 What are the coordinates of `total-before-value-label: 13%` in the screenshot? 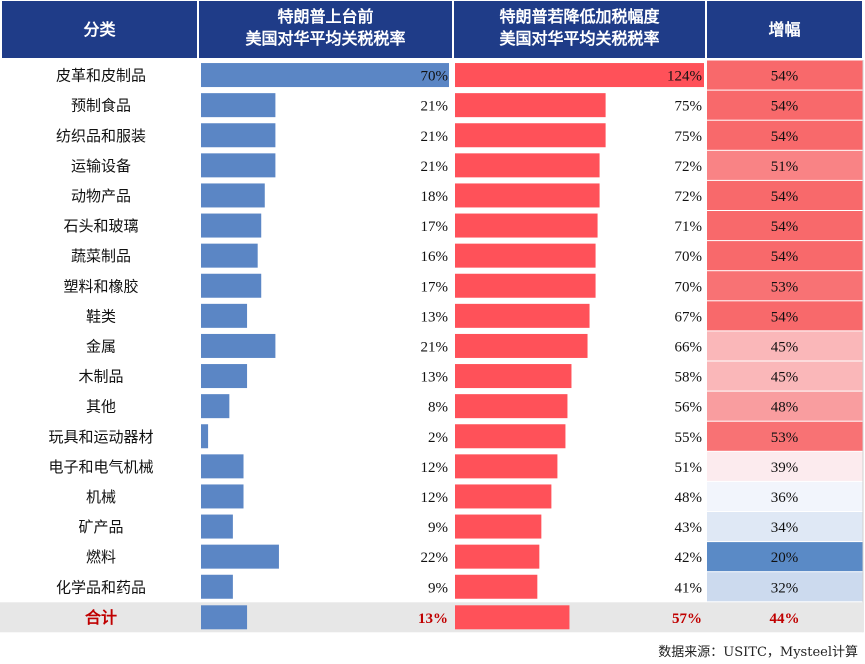 It's located at (433, 619).